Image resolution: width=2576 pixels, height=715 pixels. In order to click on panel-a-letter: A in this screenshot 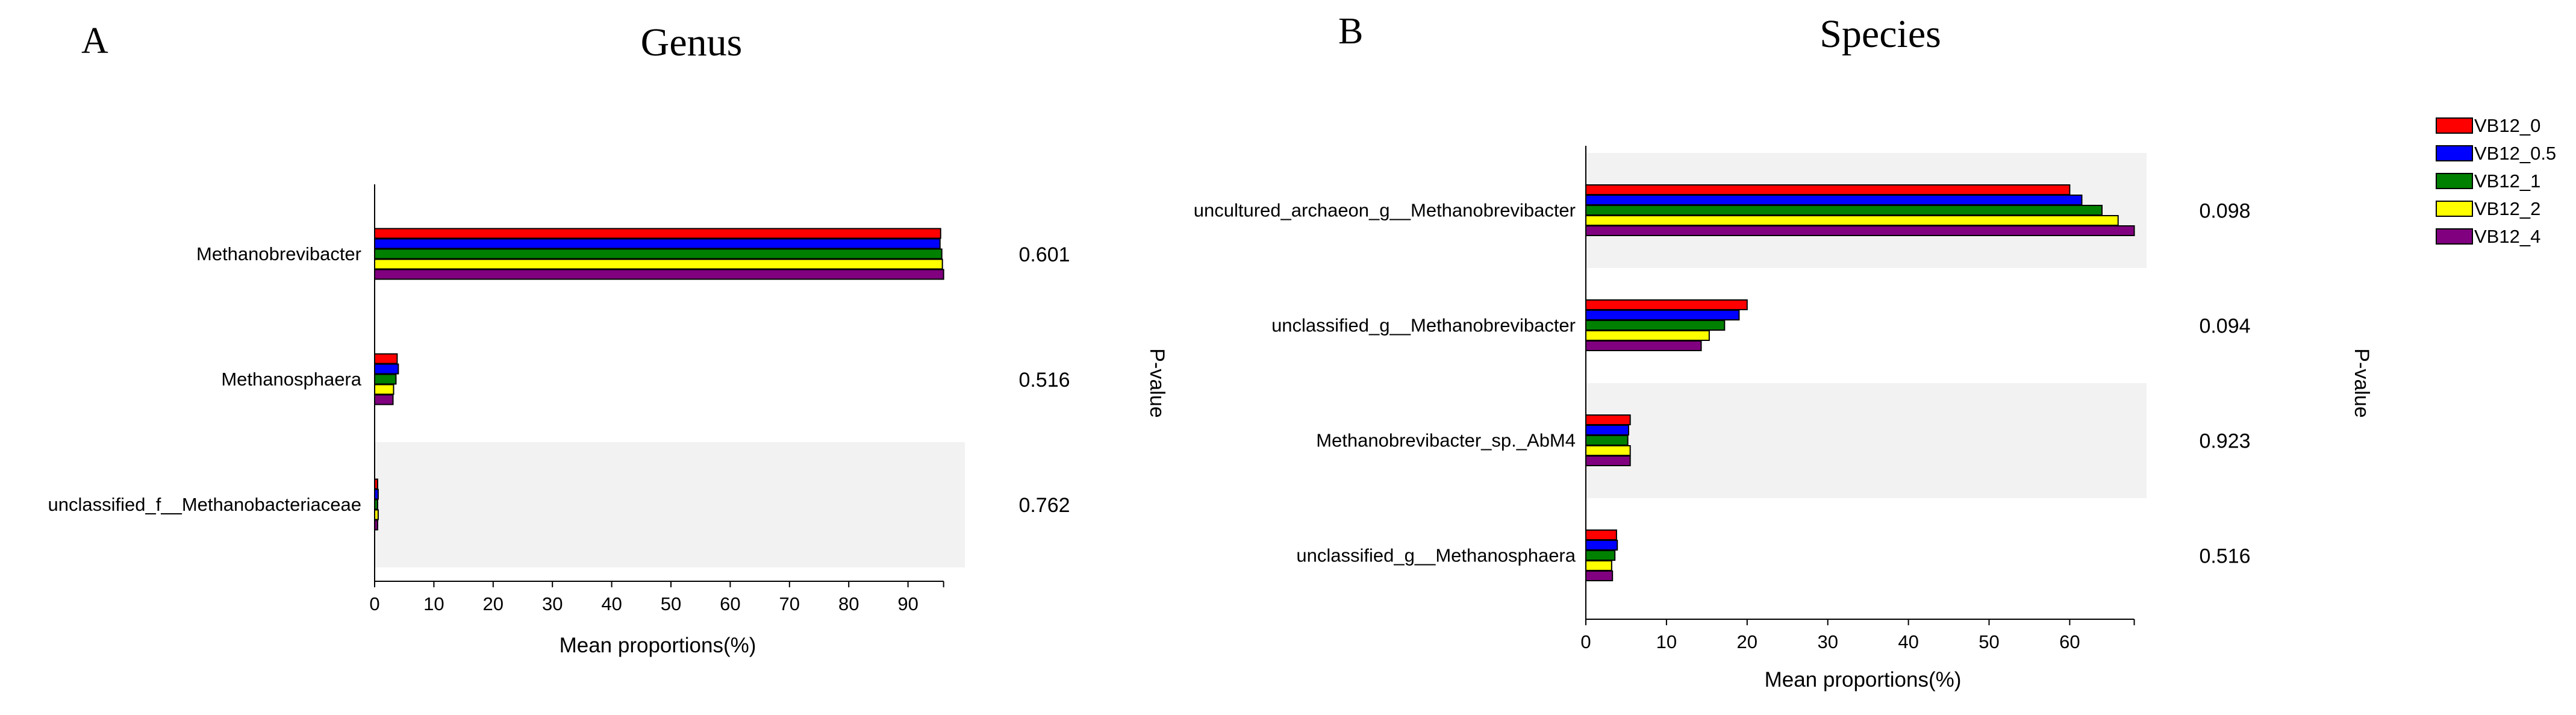, I will do `click(94, 40)`.